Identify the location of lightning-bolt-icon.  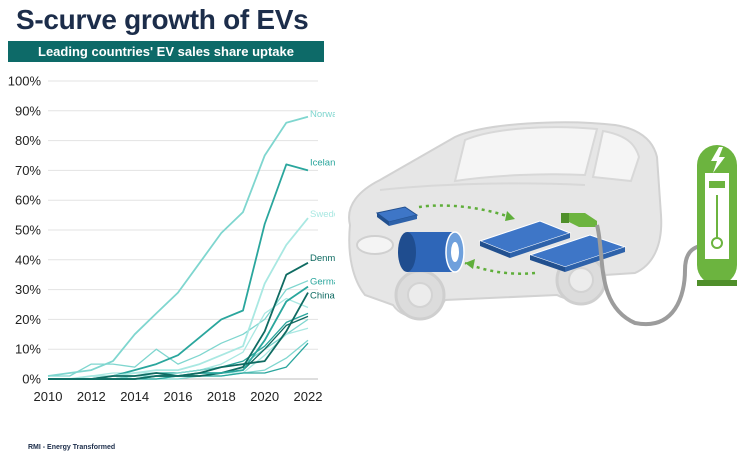
(718, 160).